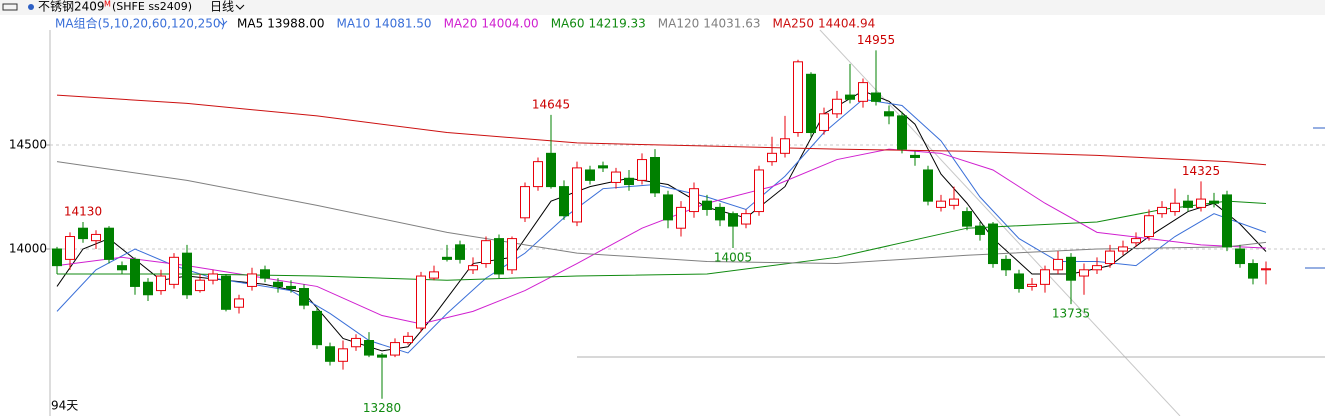  Describe the element at coordinates (140, 23) in the screenshot. I see `ma-group: MA组合(5,10,20,60,120,250)` at that location.